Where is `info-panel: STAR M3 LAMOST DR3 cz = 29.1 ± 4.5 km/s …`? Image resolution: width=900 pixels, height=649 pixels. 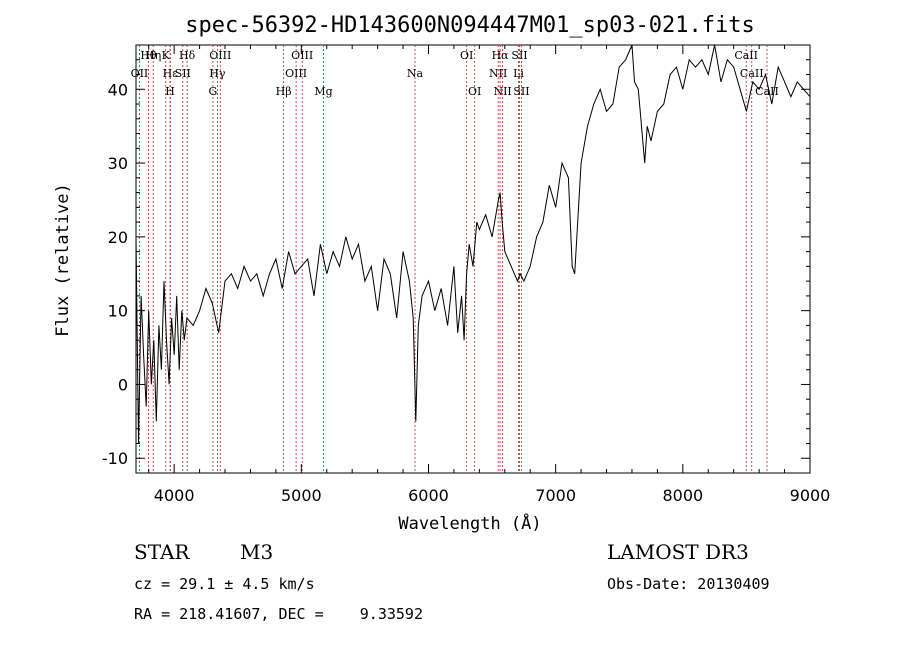 info-panel: STAR M3 LAMOST DR3 cz = 29.1 ± 4.5 km/s … is located at coordinates (452, 581).